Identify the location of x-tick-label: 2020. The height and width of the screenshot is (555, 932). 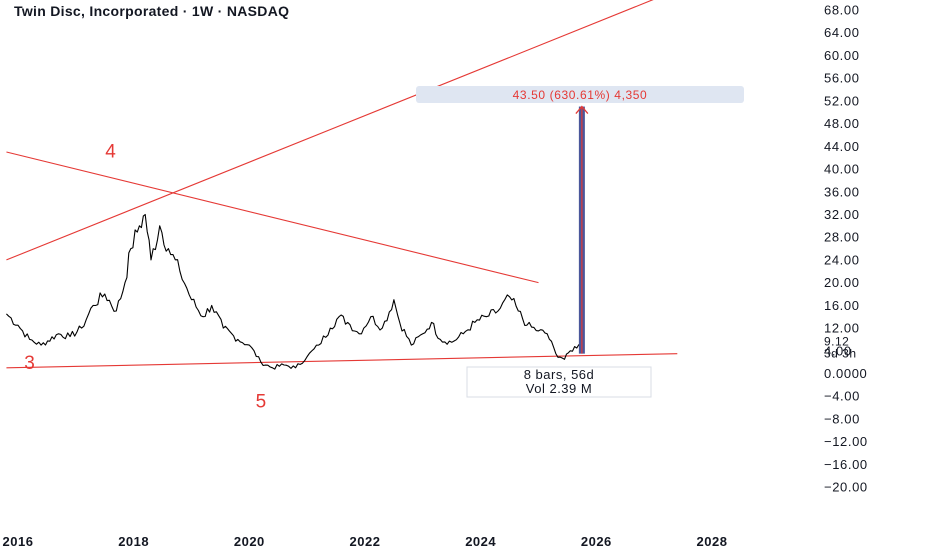
(249, 541).